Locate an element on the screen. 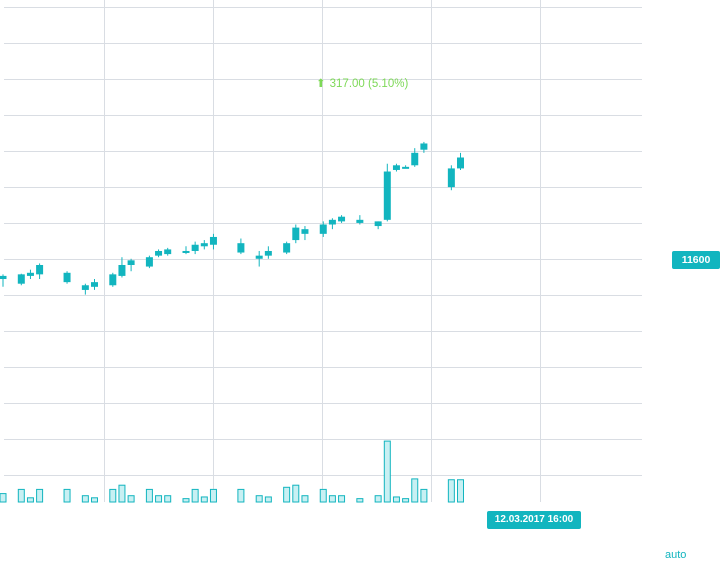  crosshair-time-badge: 12.03.2017 16:00 is located at coordinates (534, 520).